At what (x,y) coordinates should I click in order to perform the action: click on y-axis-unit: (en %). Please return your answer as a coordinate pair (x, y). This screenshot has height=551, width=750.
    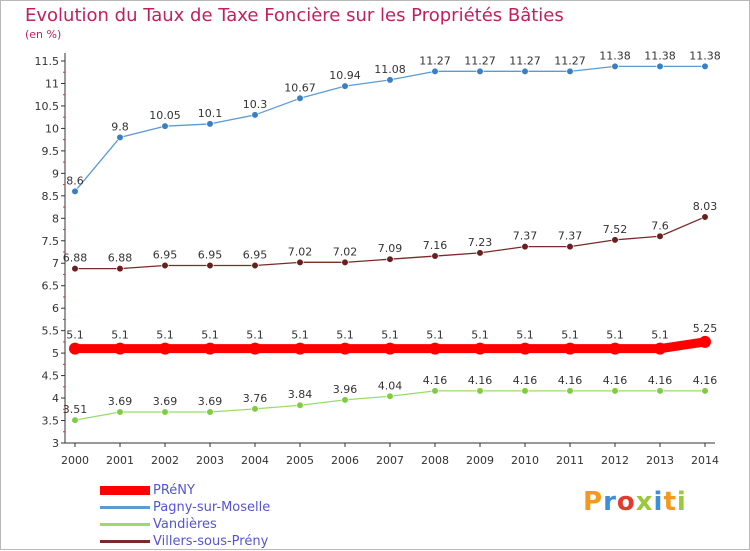
    Looking at the image, I should click on (43, 34).